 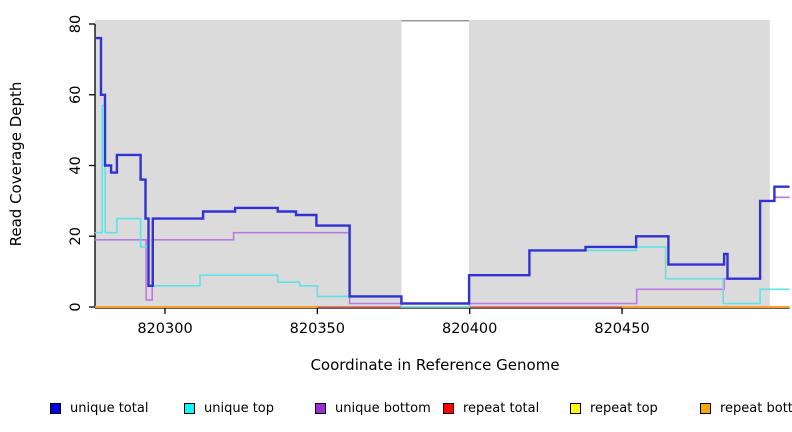 What do you see at coordinates (76, 306) in the screenshot?
I see `y-tick-label: 0` at bounding box center [76, 306].